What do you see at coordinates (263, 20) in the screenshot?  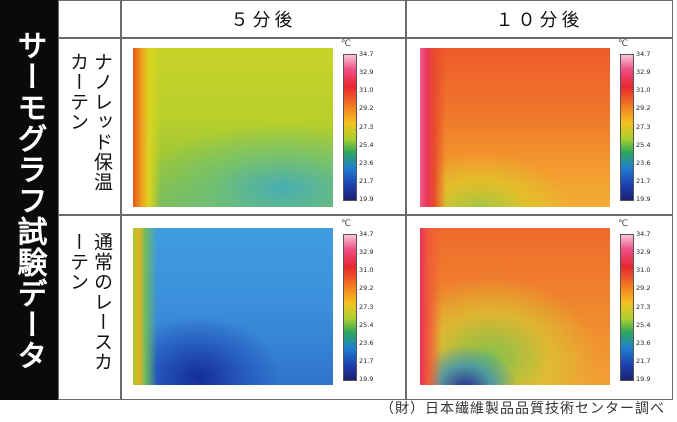 I see `column-header-5min: ５分後` at bounding box center [263, 20].